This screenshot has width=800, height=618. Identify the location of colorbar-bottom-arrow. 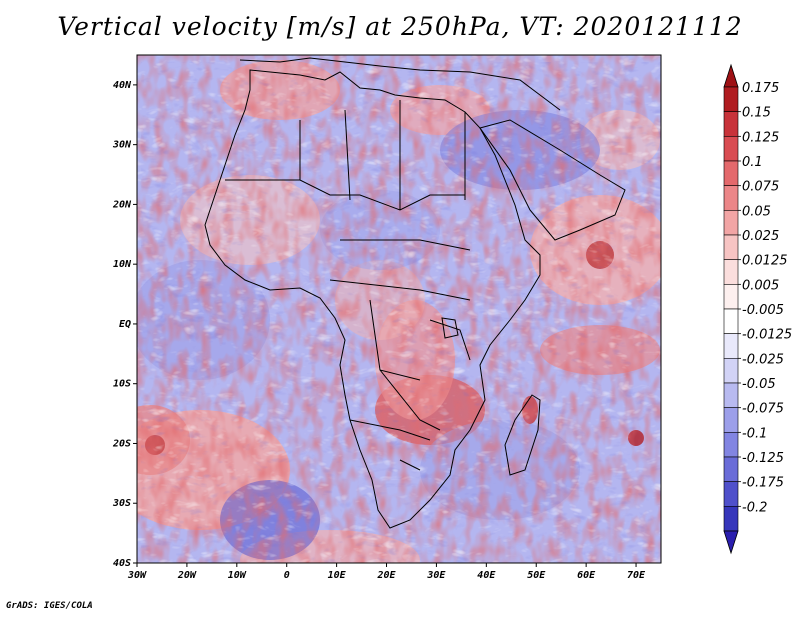
(731, 542).